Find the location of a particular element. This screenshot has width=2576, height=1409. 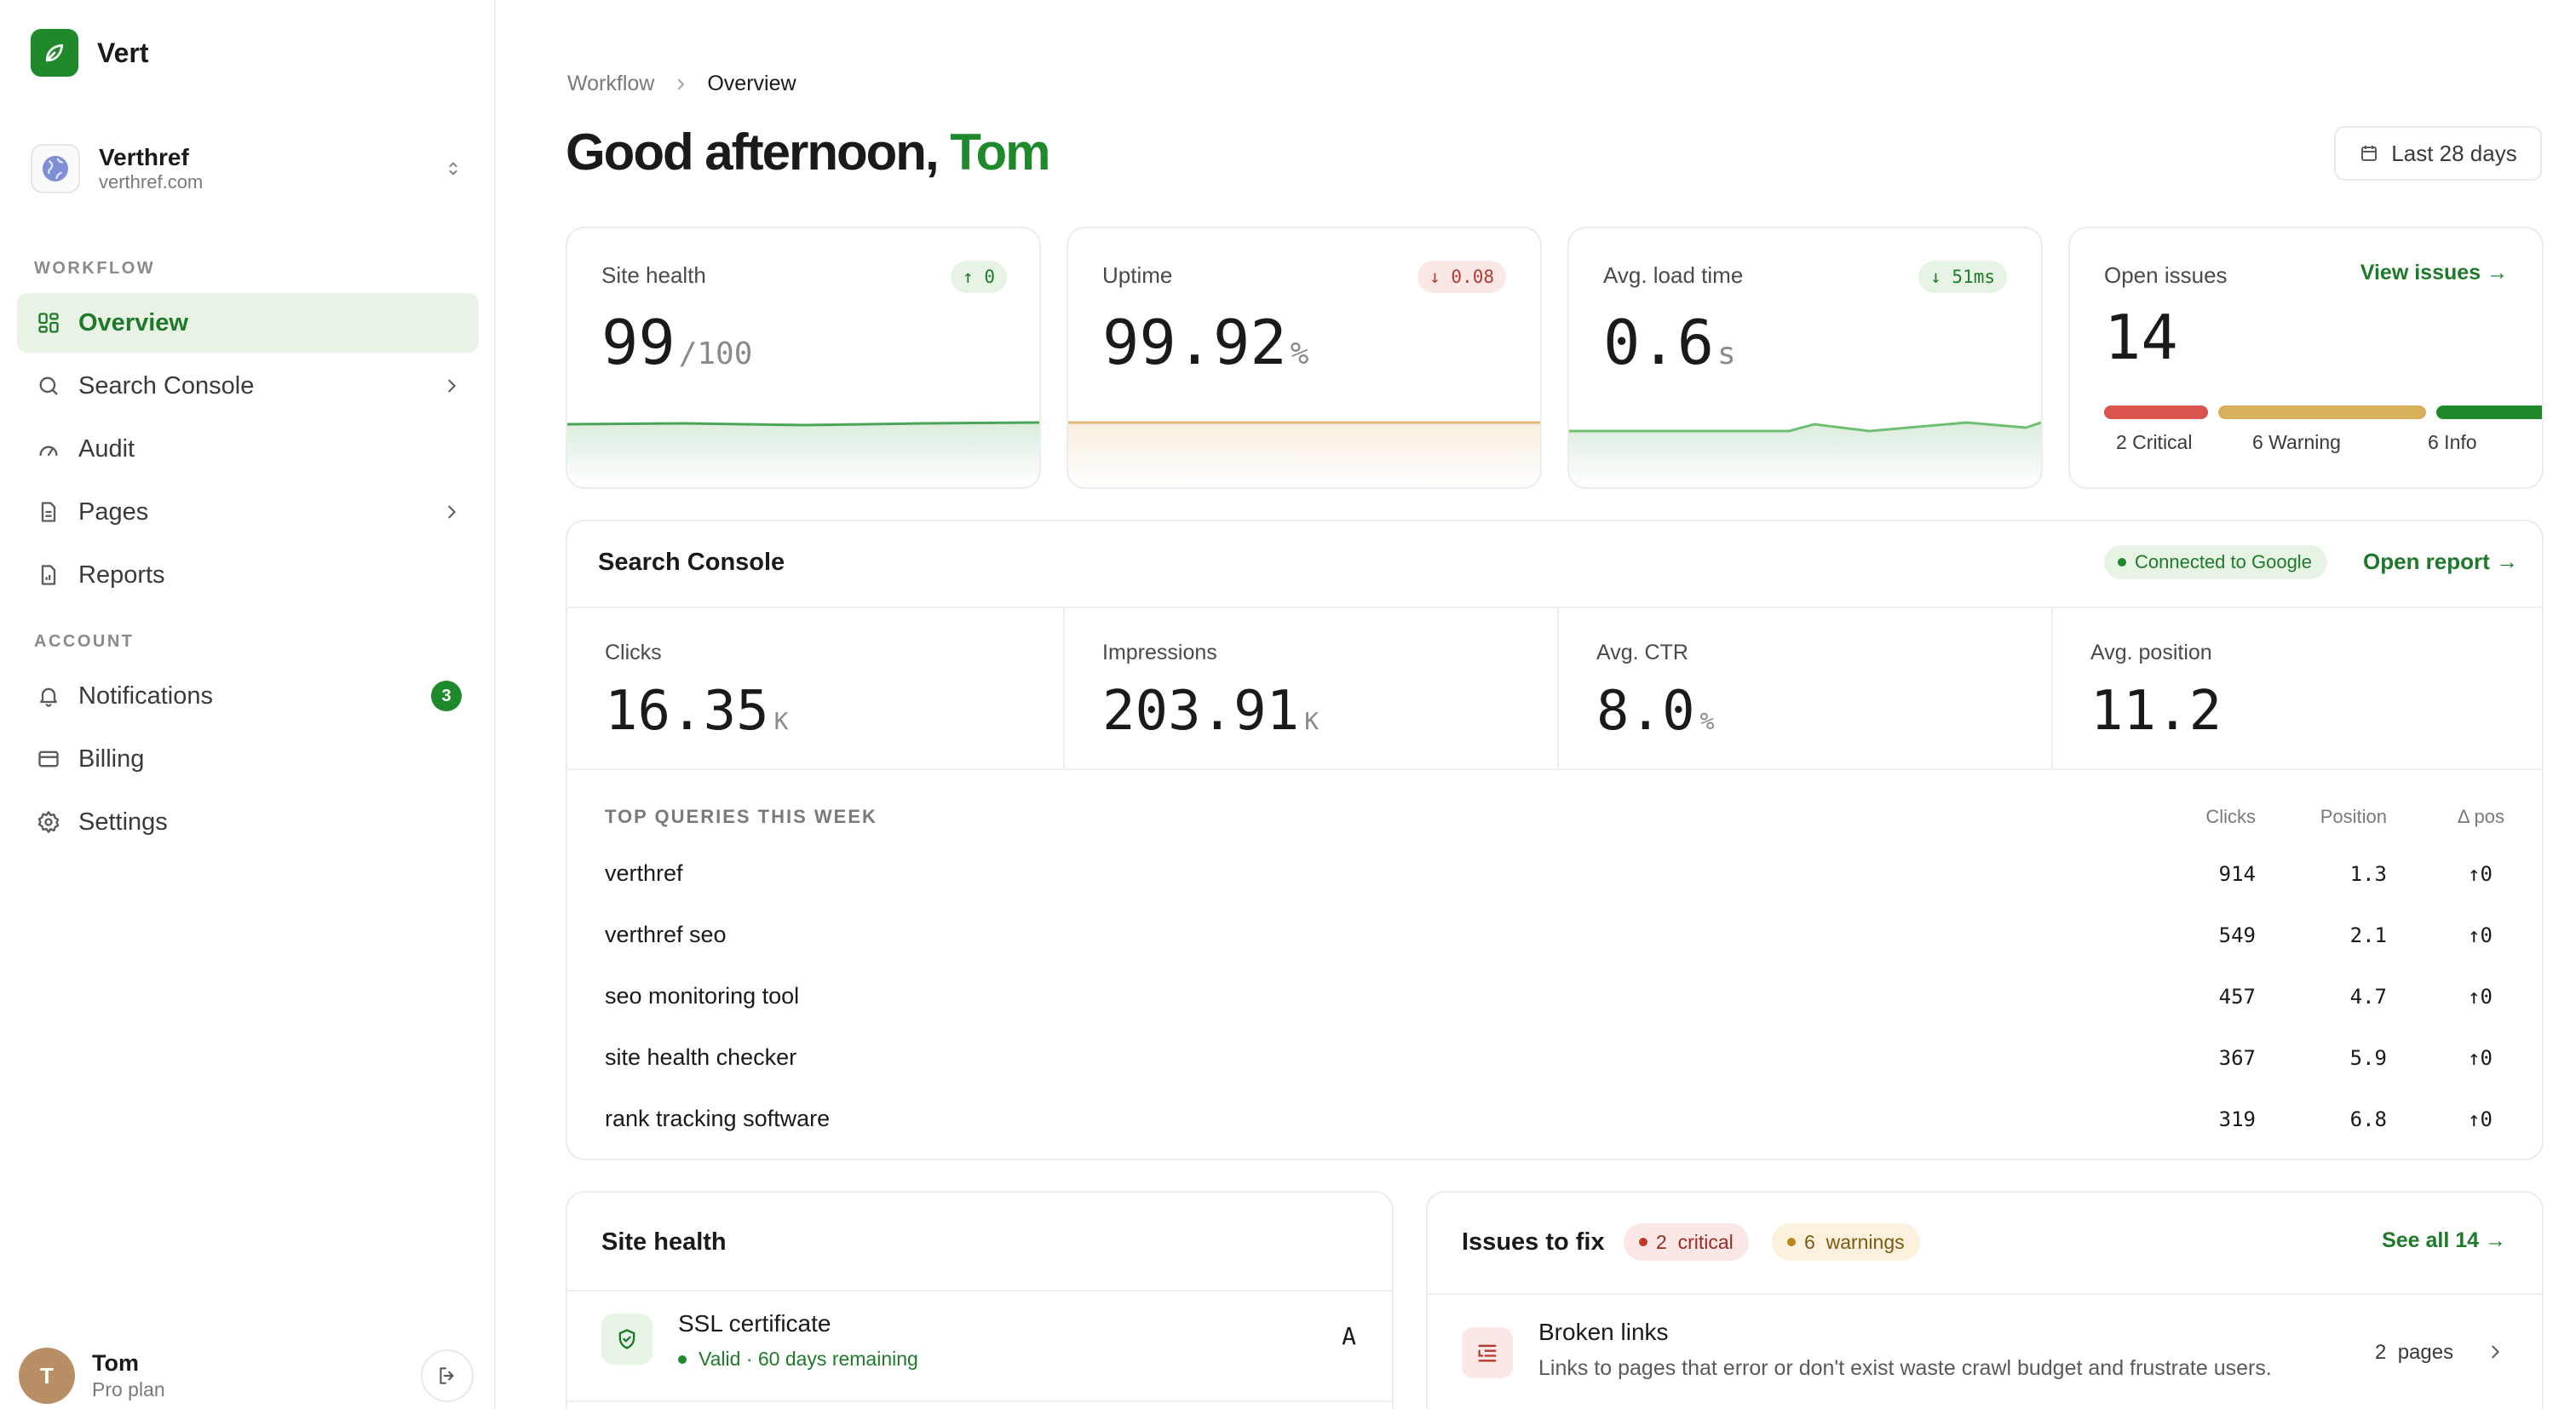

section-title: Site health is located at coordinates (664, 1242).